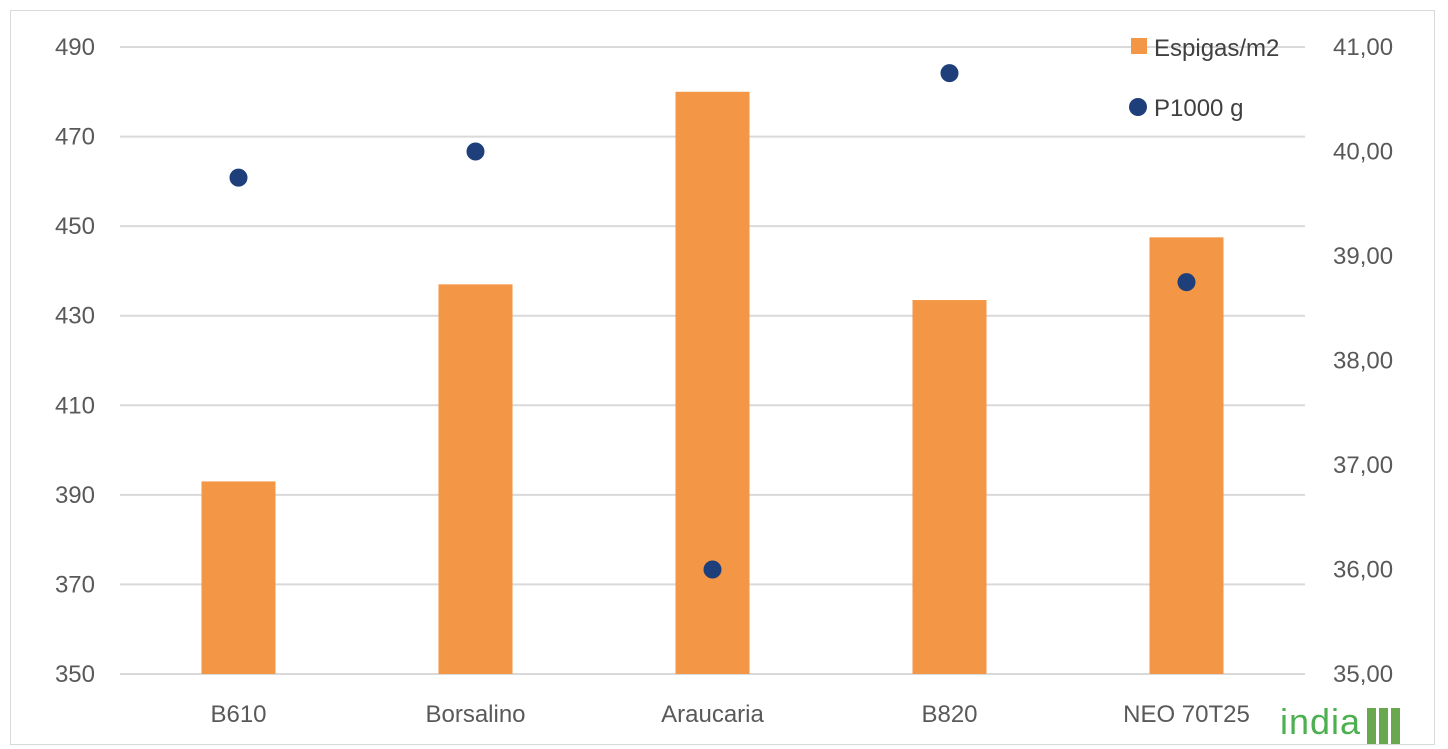  I want to click on left-tick-label: 370, so click(75, 584).